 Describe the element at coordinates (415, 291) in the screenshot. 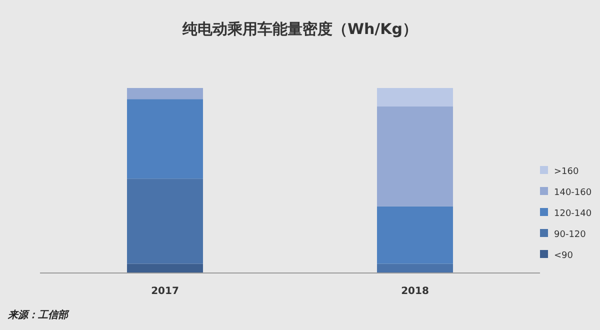

I see `x-tick-label: 2018` at that location.